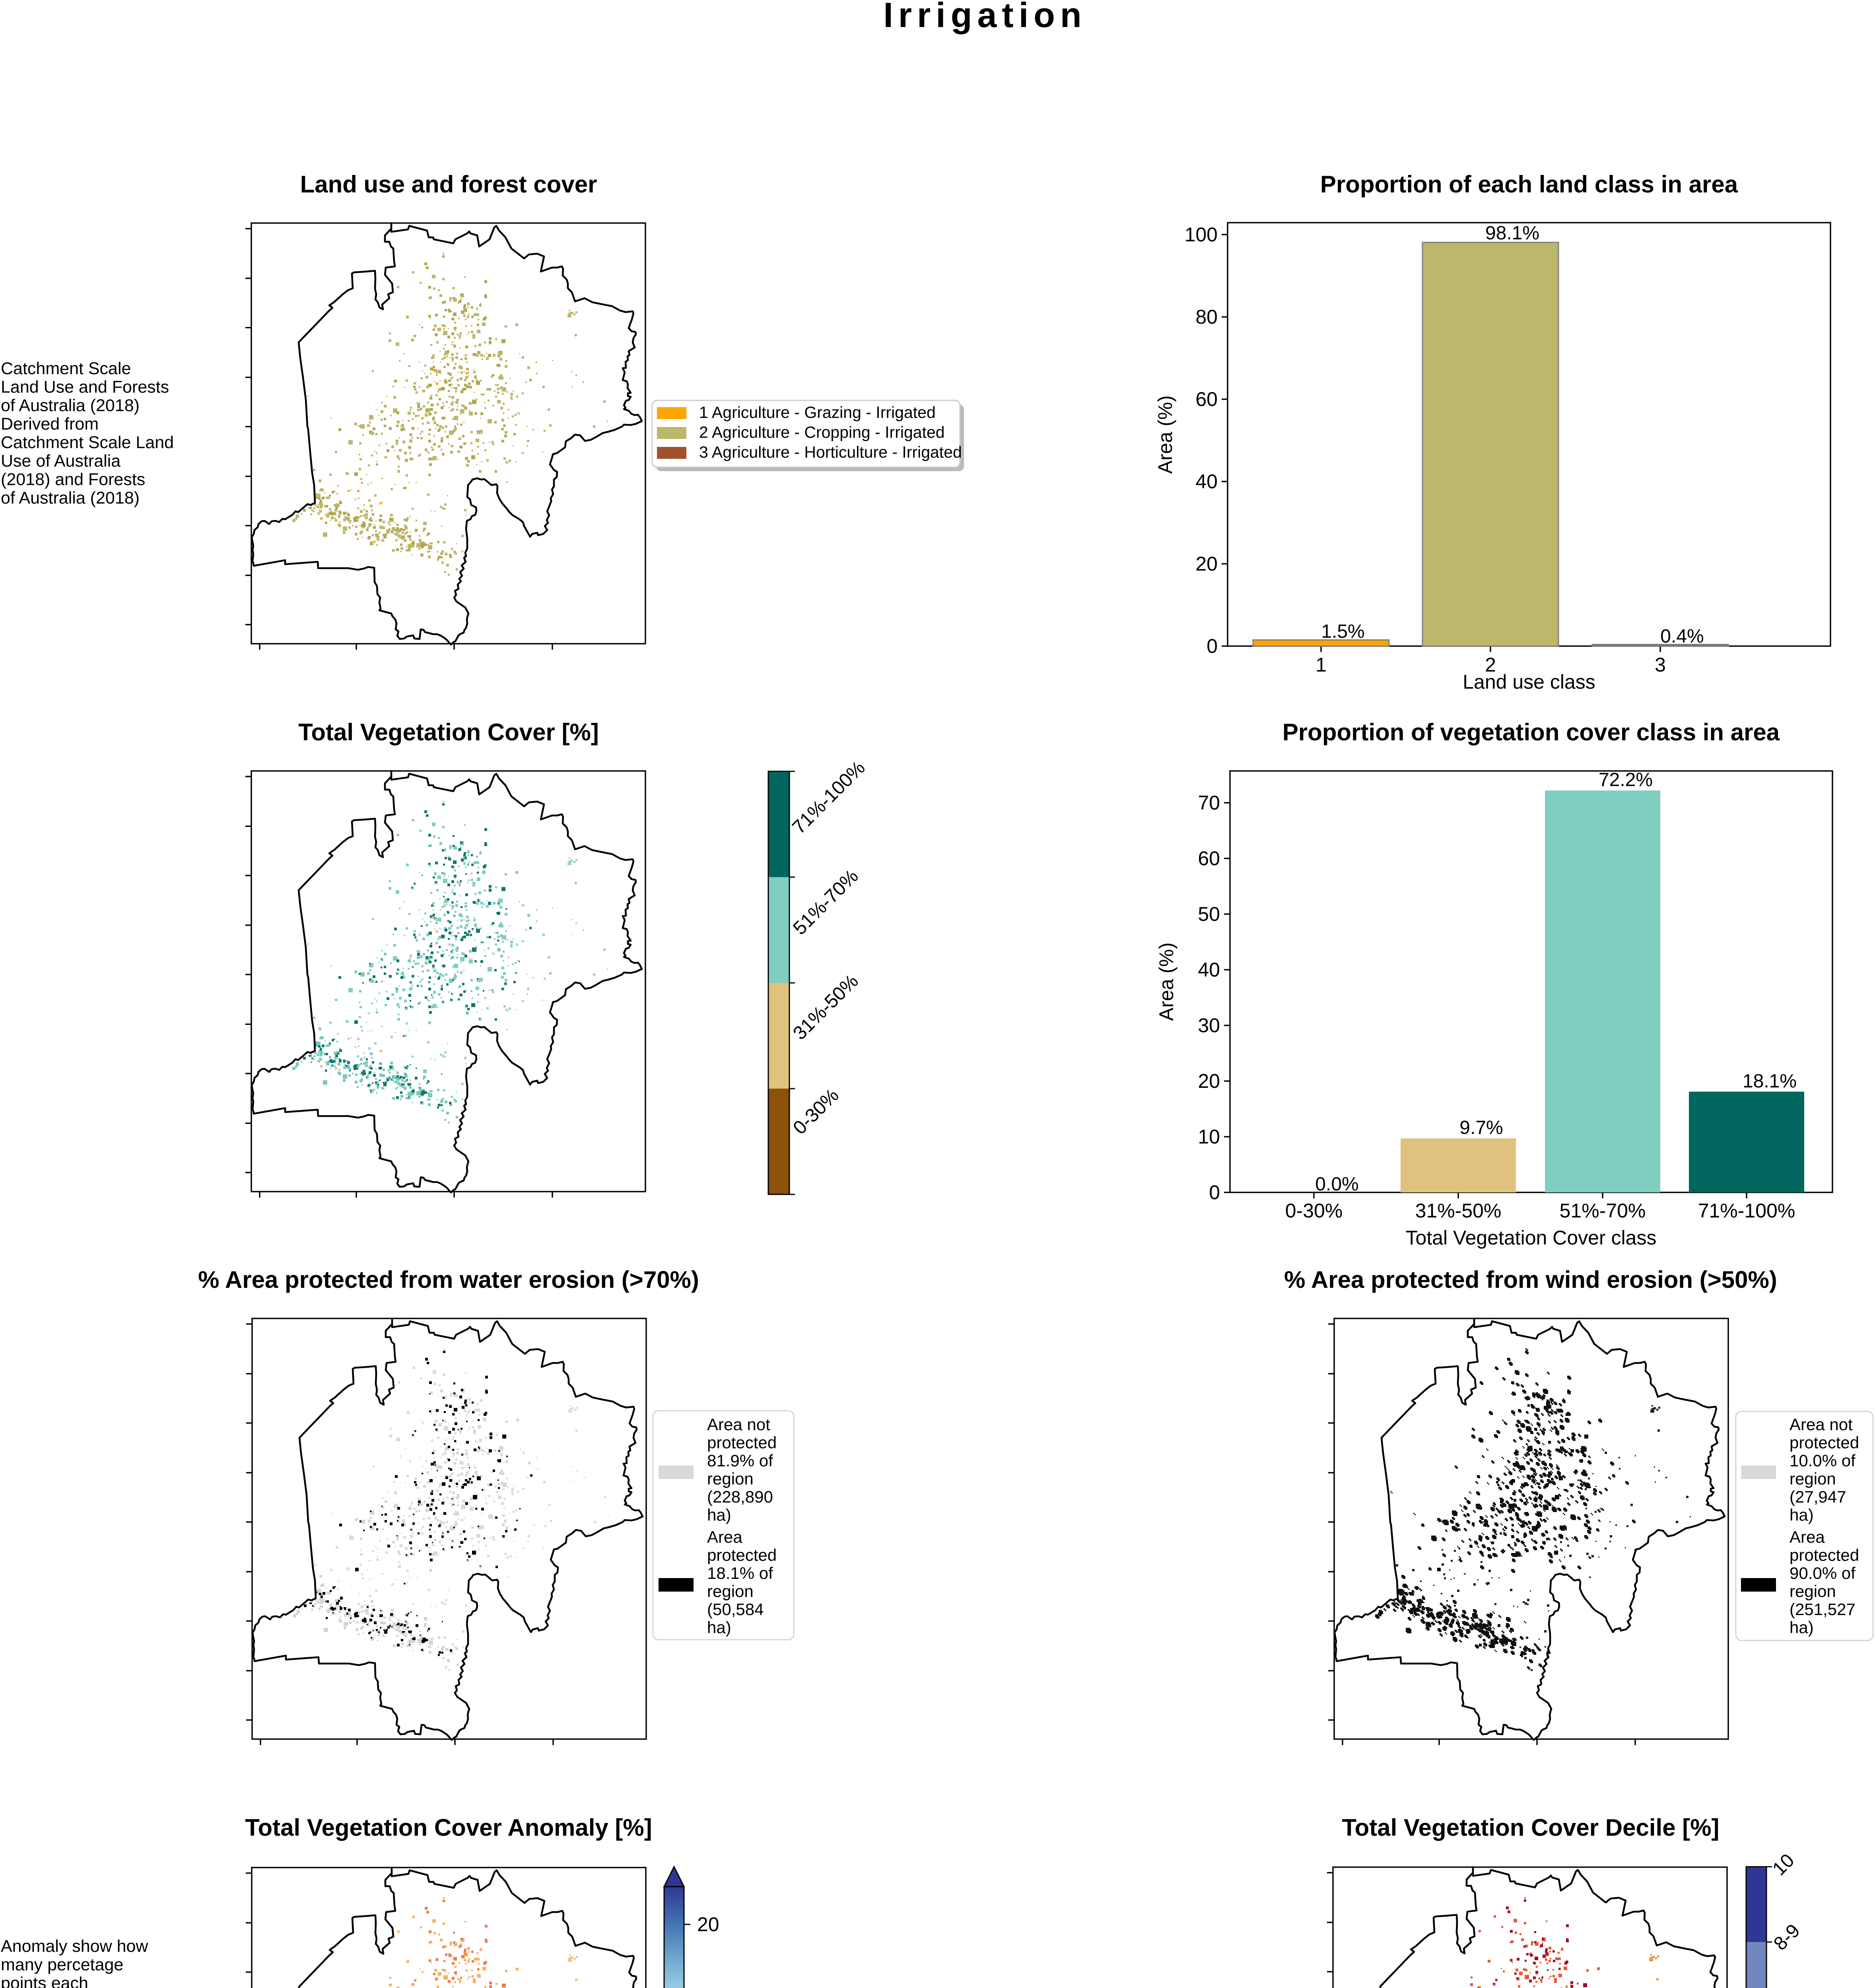 This screenshot has width=1875, height=1988. I want to click on svg-text: 0-30%, so click(1314, 1211).